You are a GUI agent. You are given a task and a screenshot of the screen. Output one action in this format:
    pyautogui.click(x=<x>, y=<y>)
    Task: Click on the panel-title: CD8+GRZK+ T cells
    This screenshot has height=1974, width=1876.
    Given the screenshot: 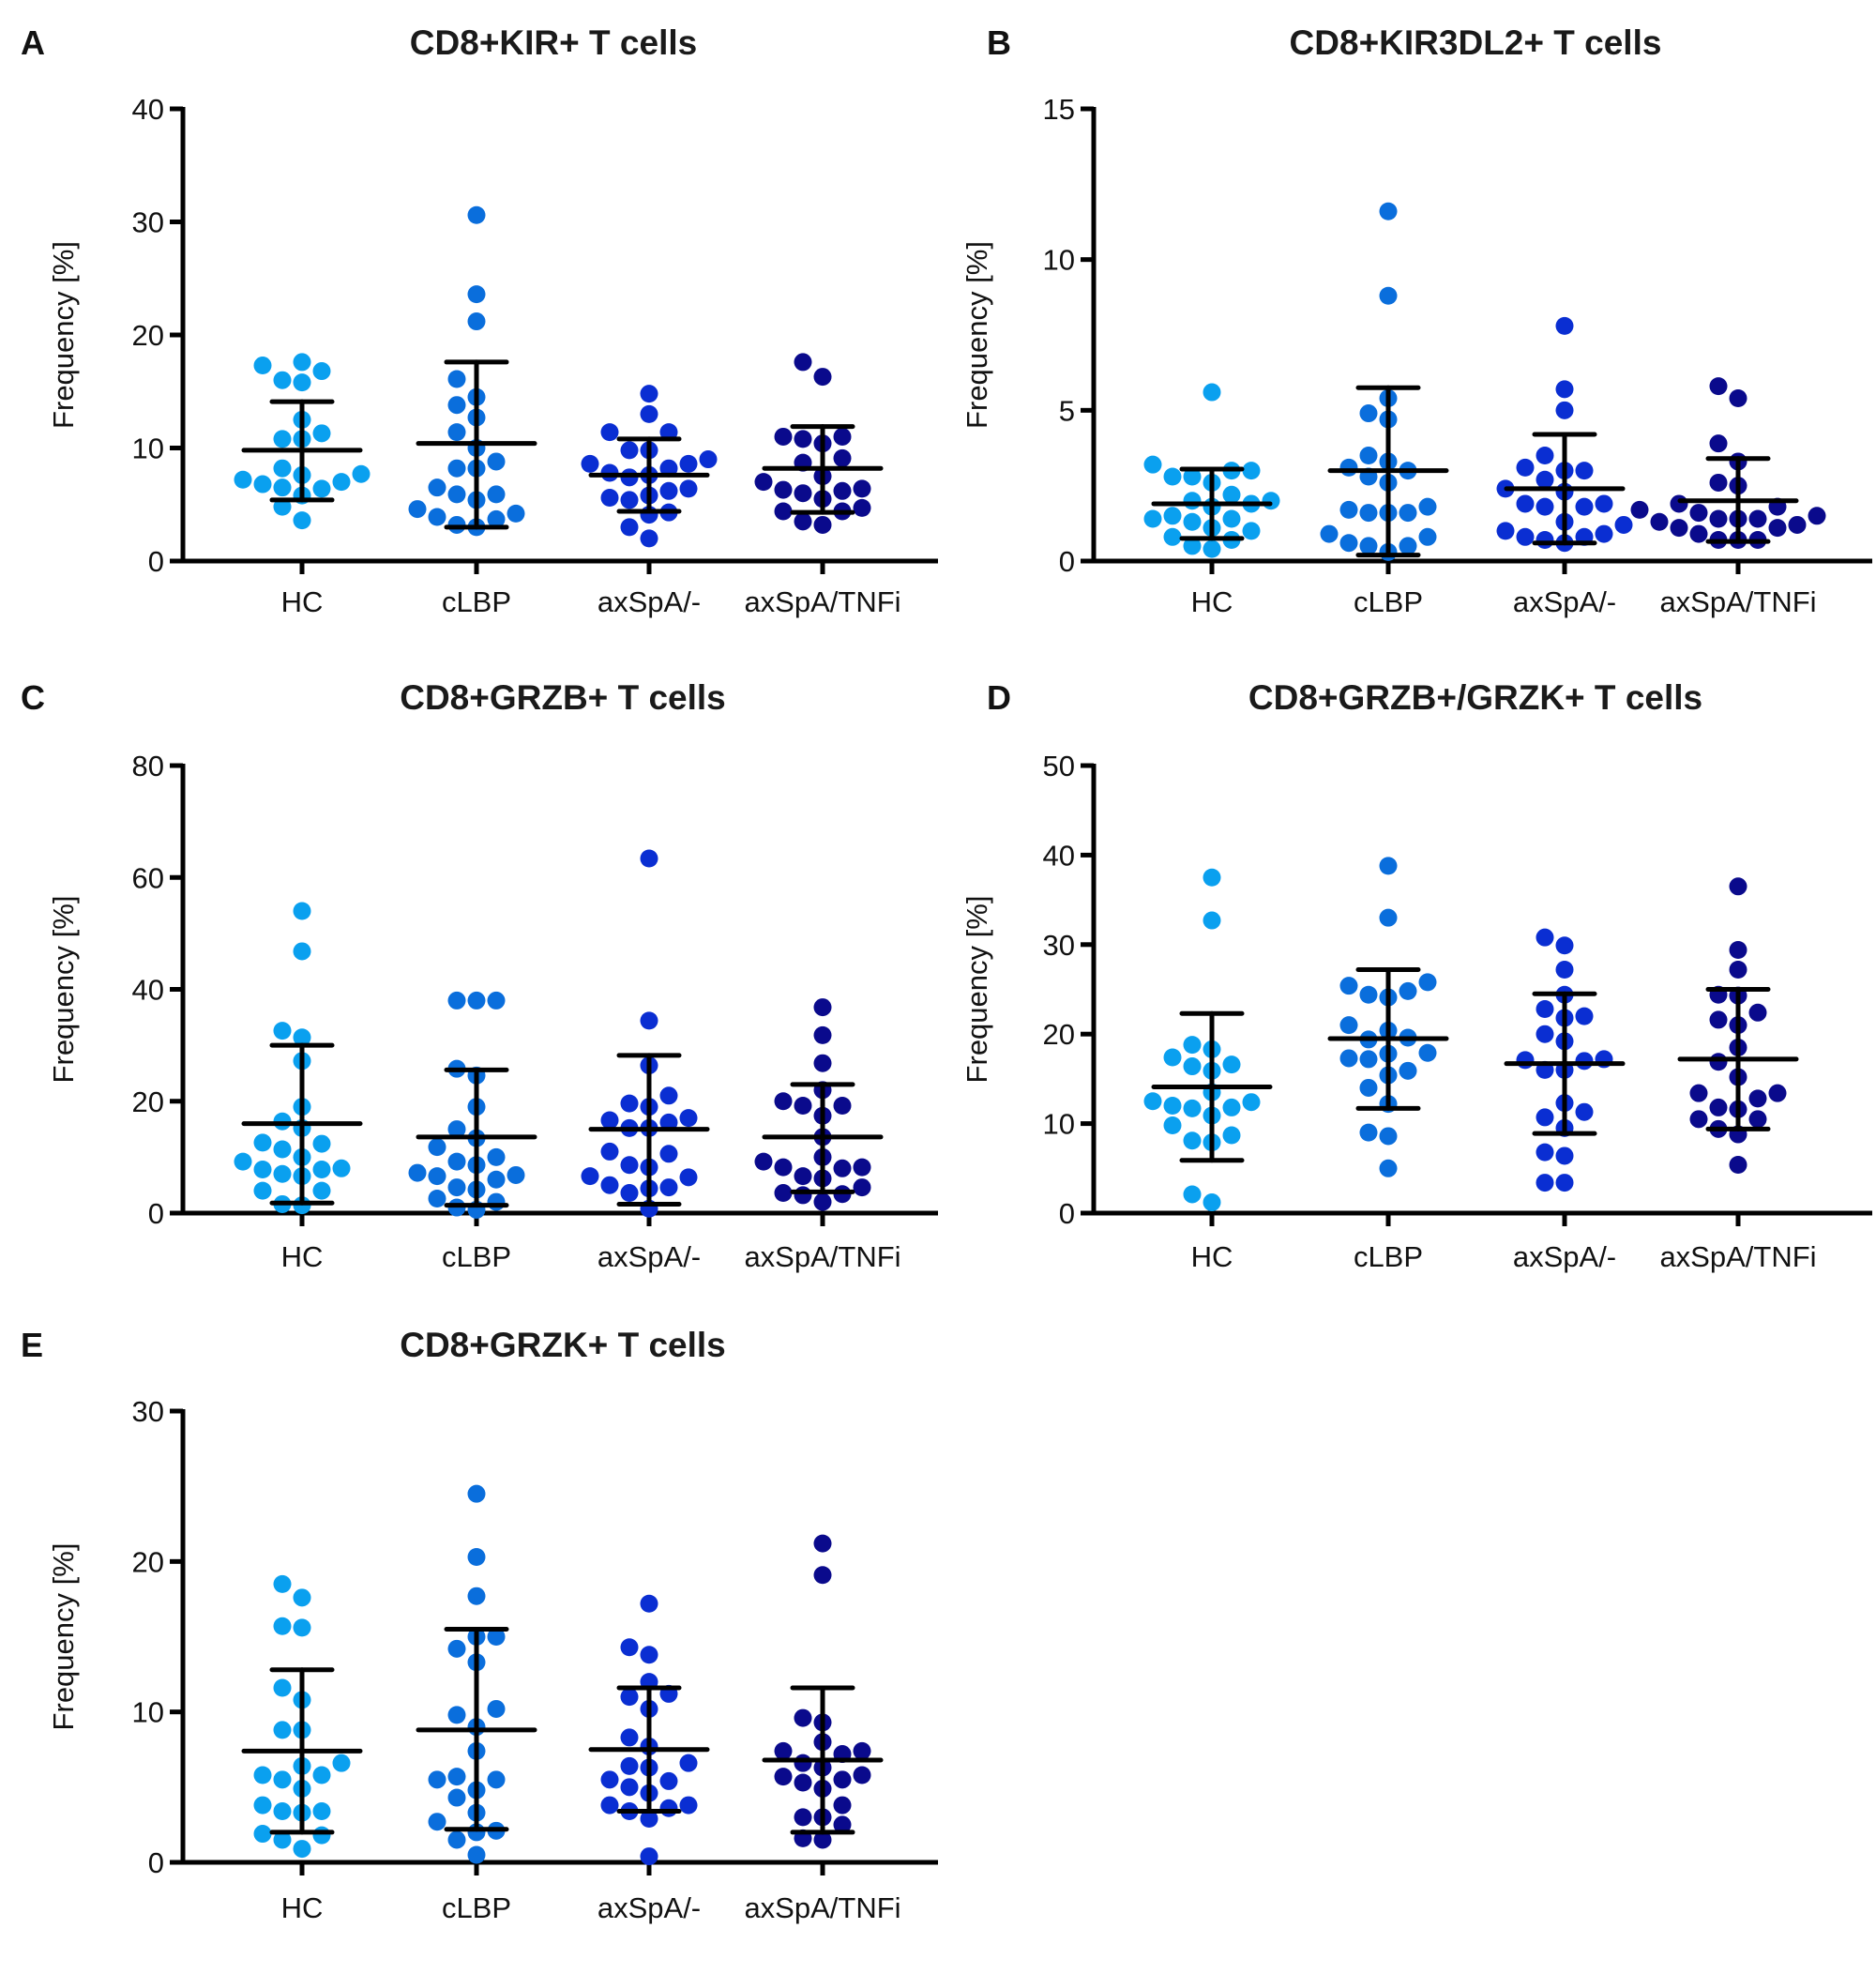 What is the action you would take?
    pyautogui.click(x=563, y=1345)
    